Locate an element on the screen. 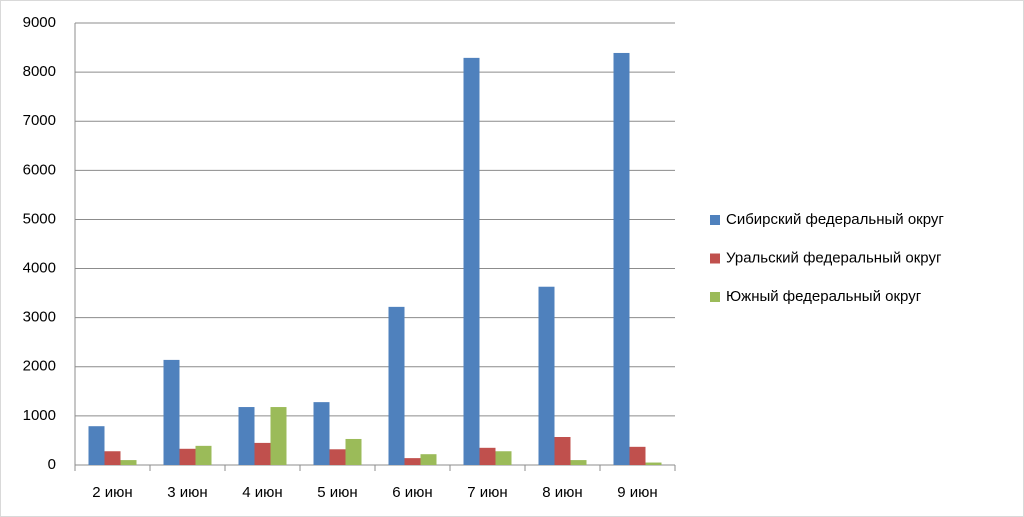 The height and width of the screenshot is (517, 1024). y-tick-label: 5000 is located at coordinates (39, 218).